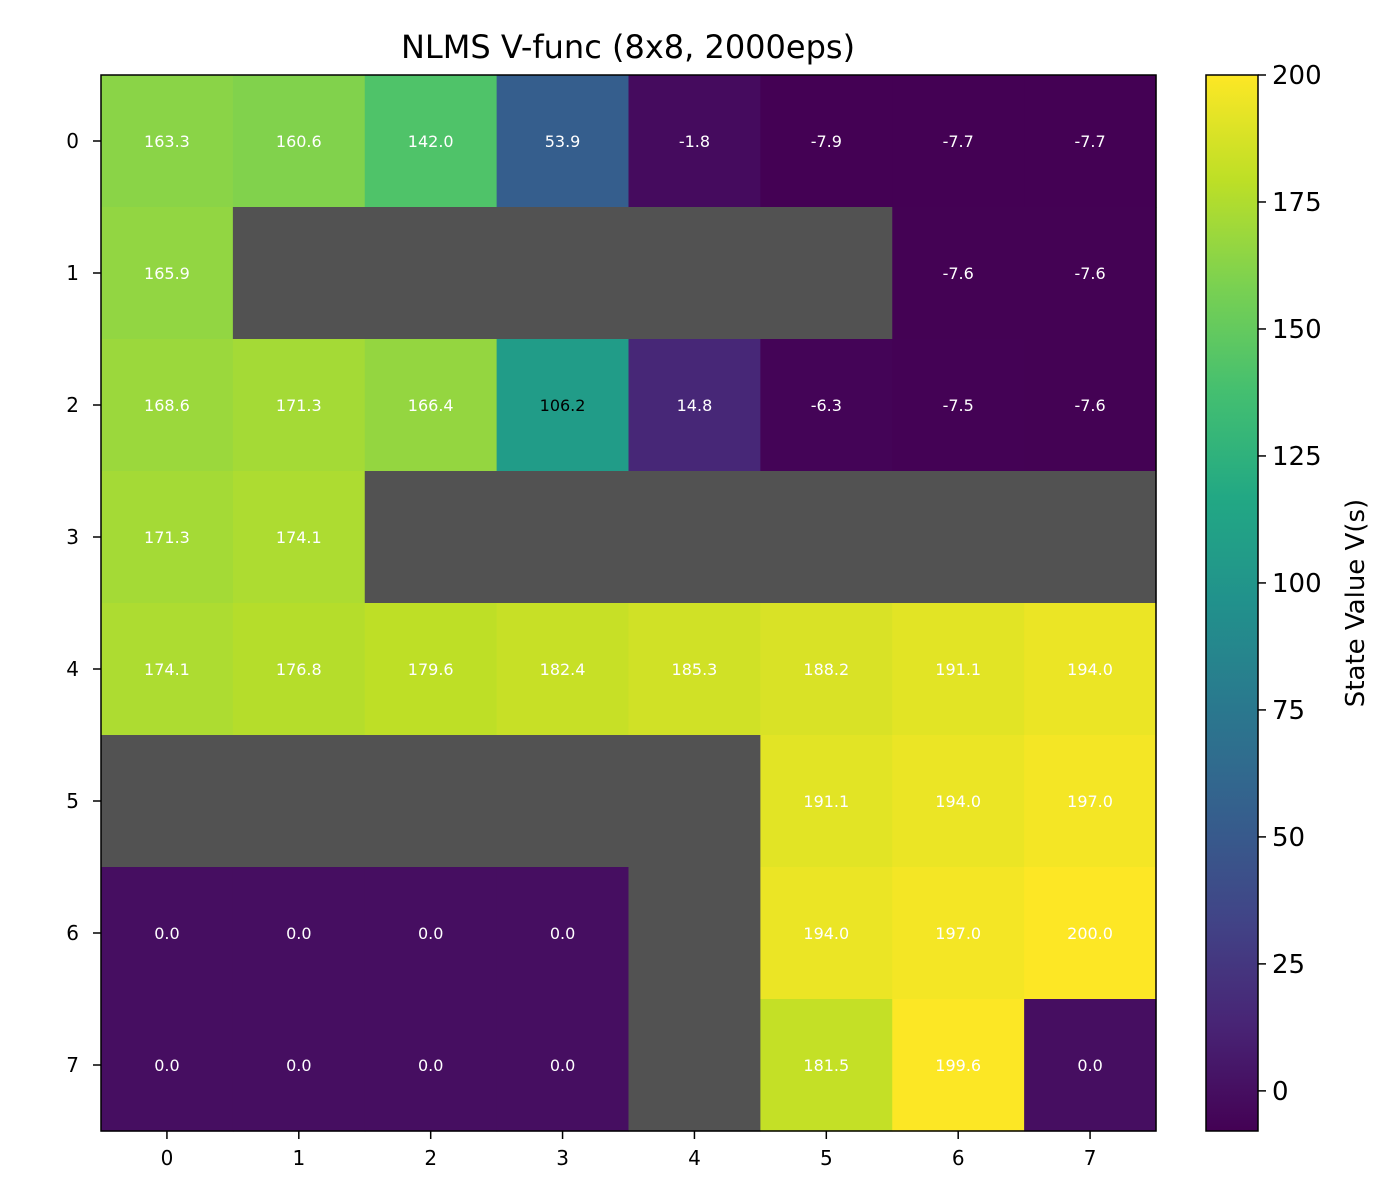 Image resolution: width=1400 pixels, height=1200 pixels. What do you see at coordinates (72, 537) in the screenshot?
I see `y-tick-label: 3` at bounding box center [72, 537].